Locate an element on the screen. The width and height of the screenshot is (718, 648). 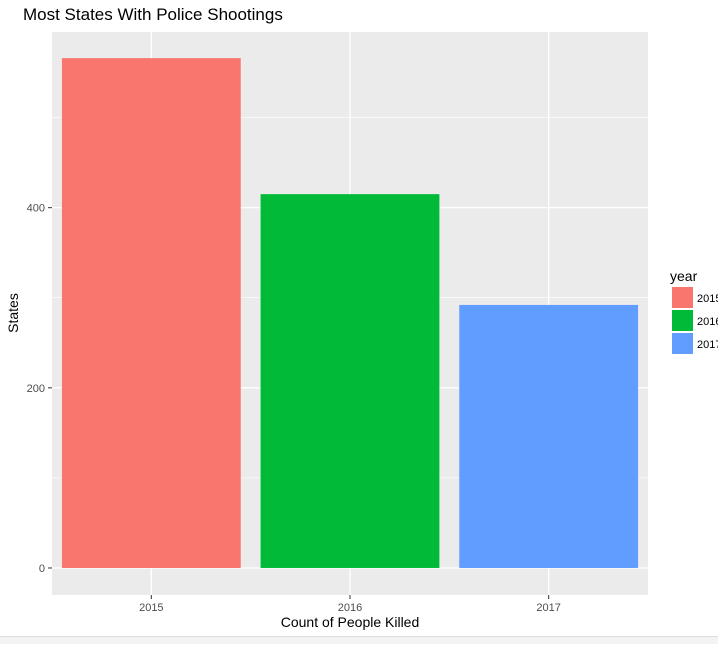
x-tick-label: 2015 is located at coordinates (151, 608).